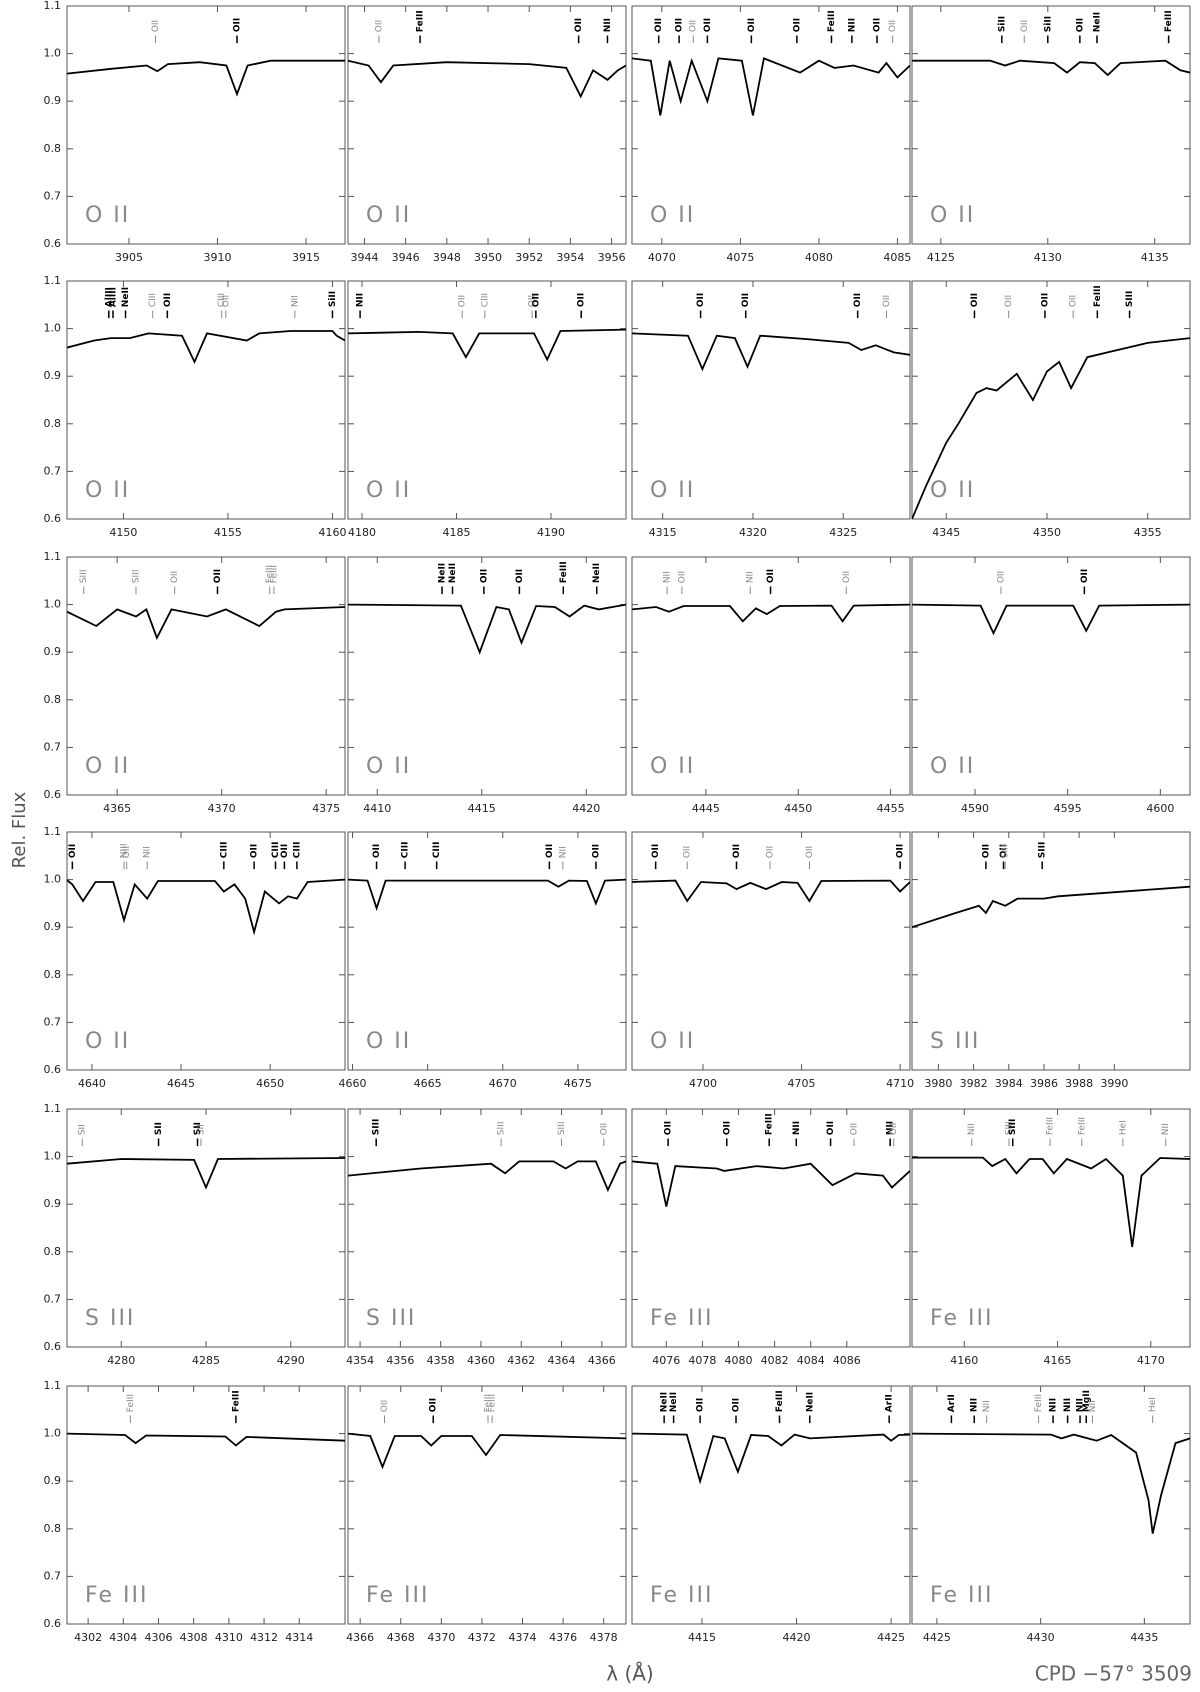 The height and width of the screenshot is (1692, 1200). I want to click on x-tick-label: 4165, so click(1058, 1360).